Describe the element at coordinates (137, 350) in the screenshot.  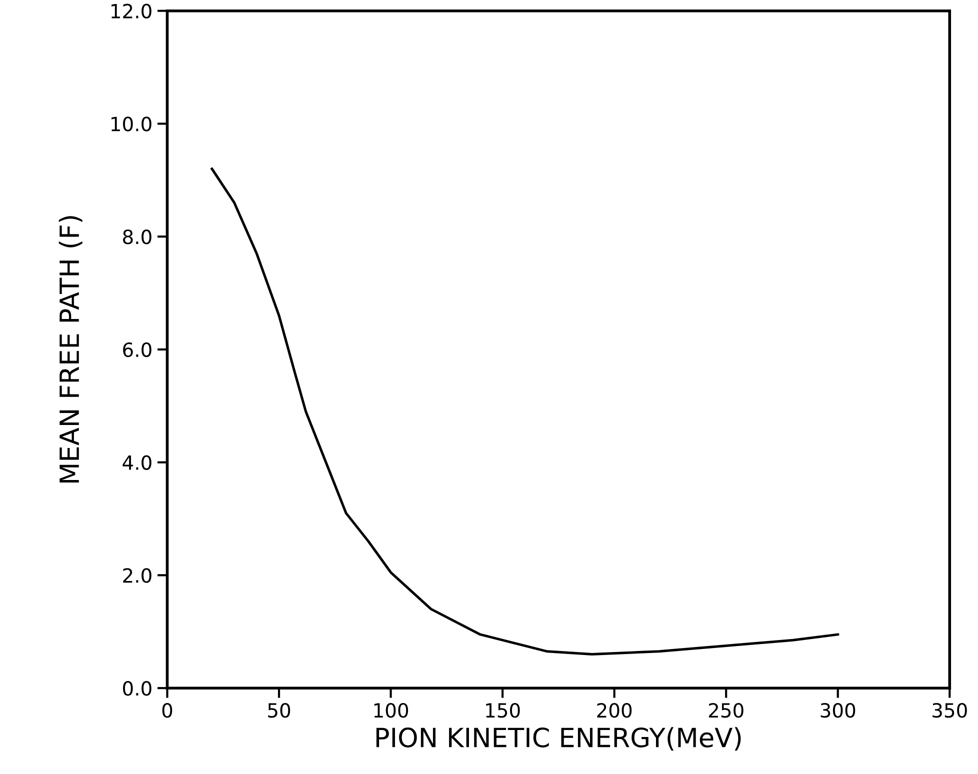
I see `y-tick-label: 6.0` at that location.